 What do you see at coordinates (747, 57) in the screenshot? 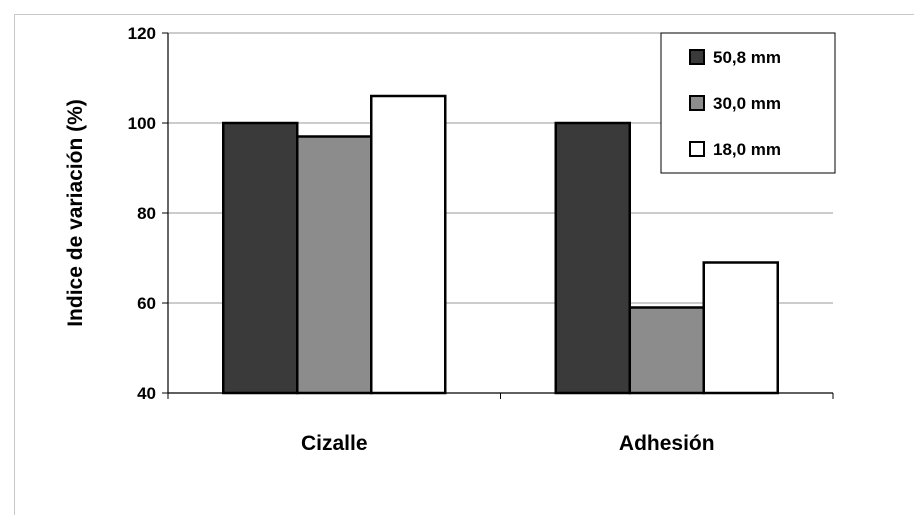
I see `legend-label: 50,8 mm` at bounding box center [747, 57].